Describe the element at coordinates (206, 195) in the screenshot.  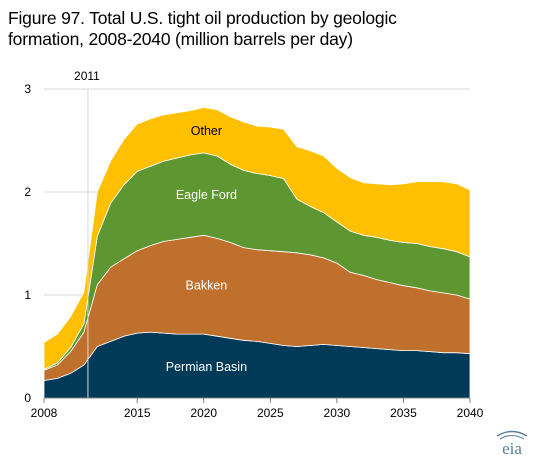
I see `label-eagle-ford: Eagle Ford` at that location.